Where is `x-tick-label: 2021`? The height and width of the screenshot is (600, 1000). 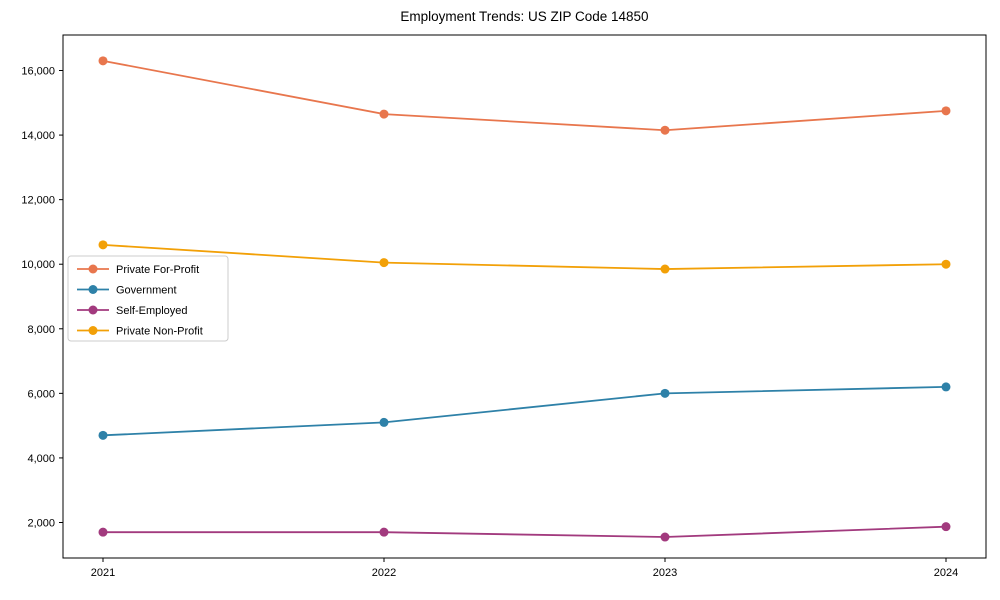 x-tick-label: 2021 is located at coordinates (103, 573).